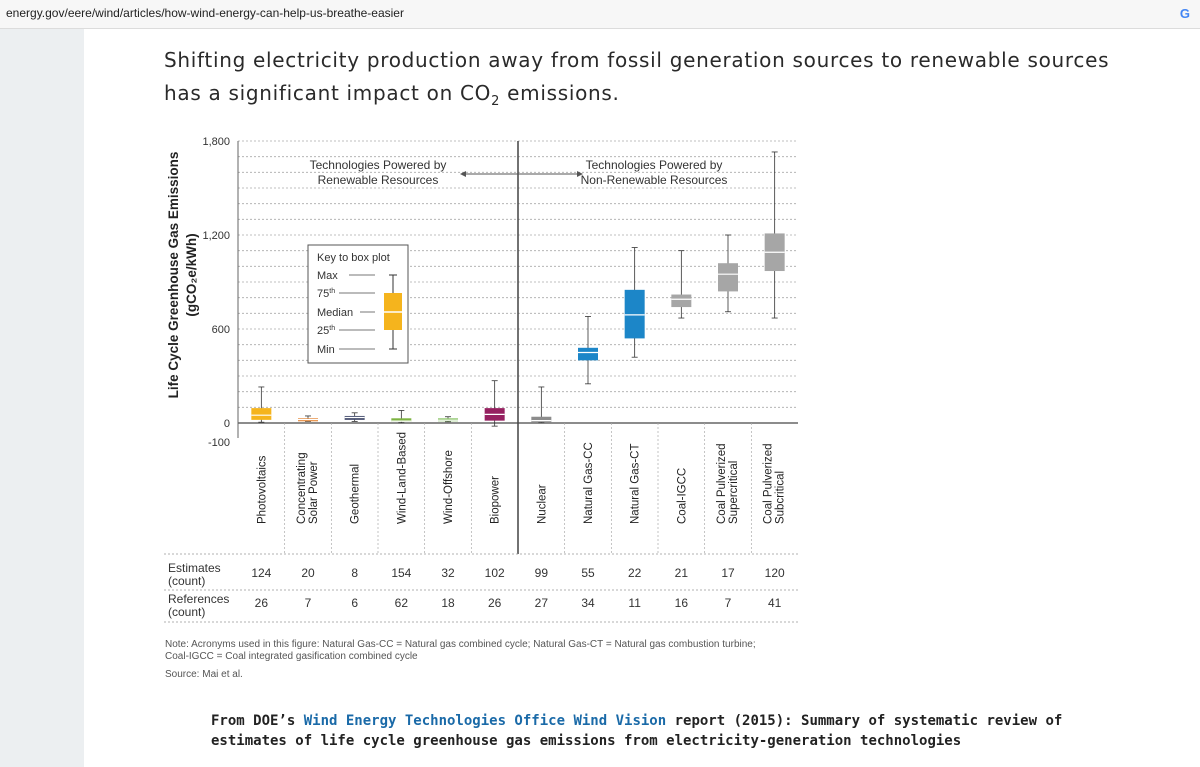 Image resolution: width=1200 pixels, height=767 pixels. I want to click on y-tick-label: -100, so click(219, 443).